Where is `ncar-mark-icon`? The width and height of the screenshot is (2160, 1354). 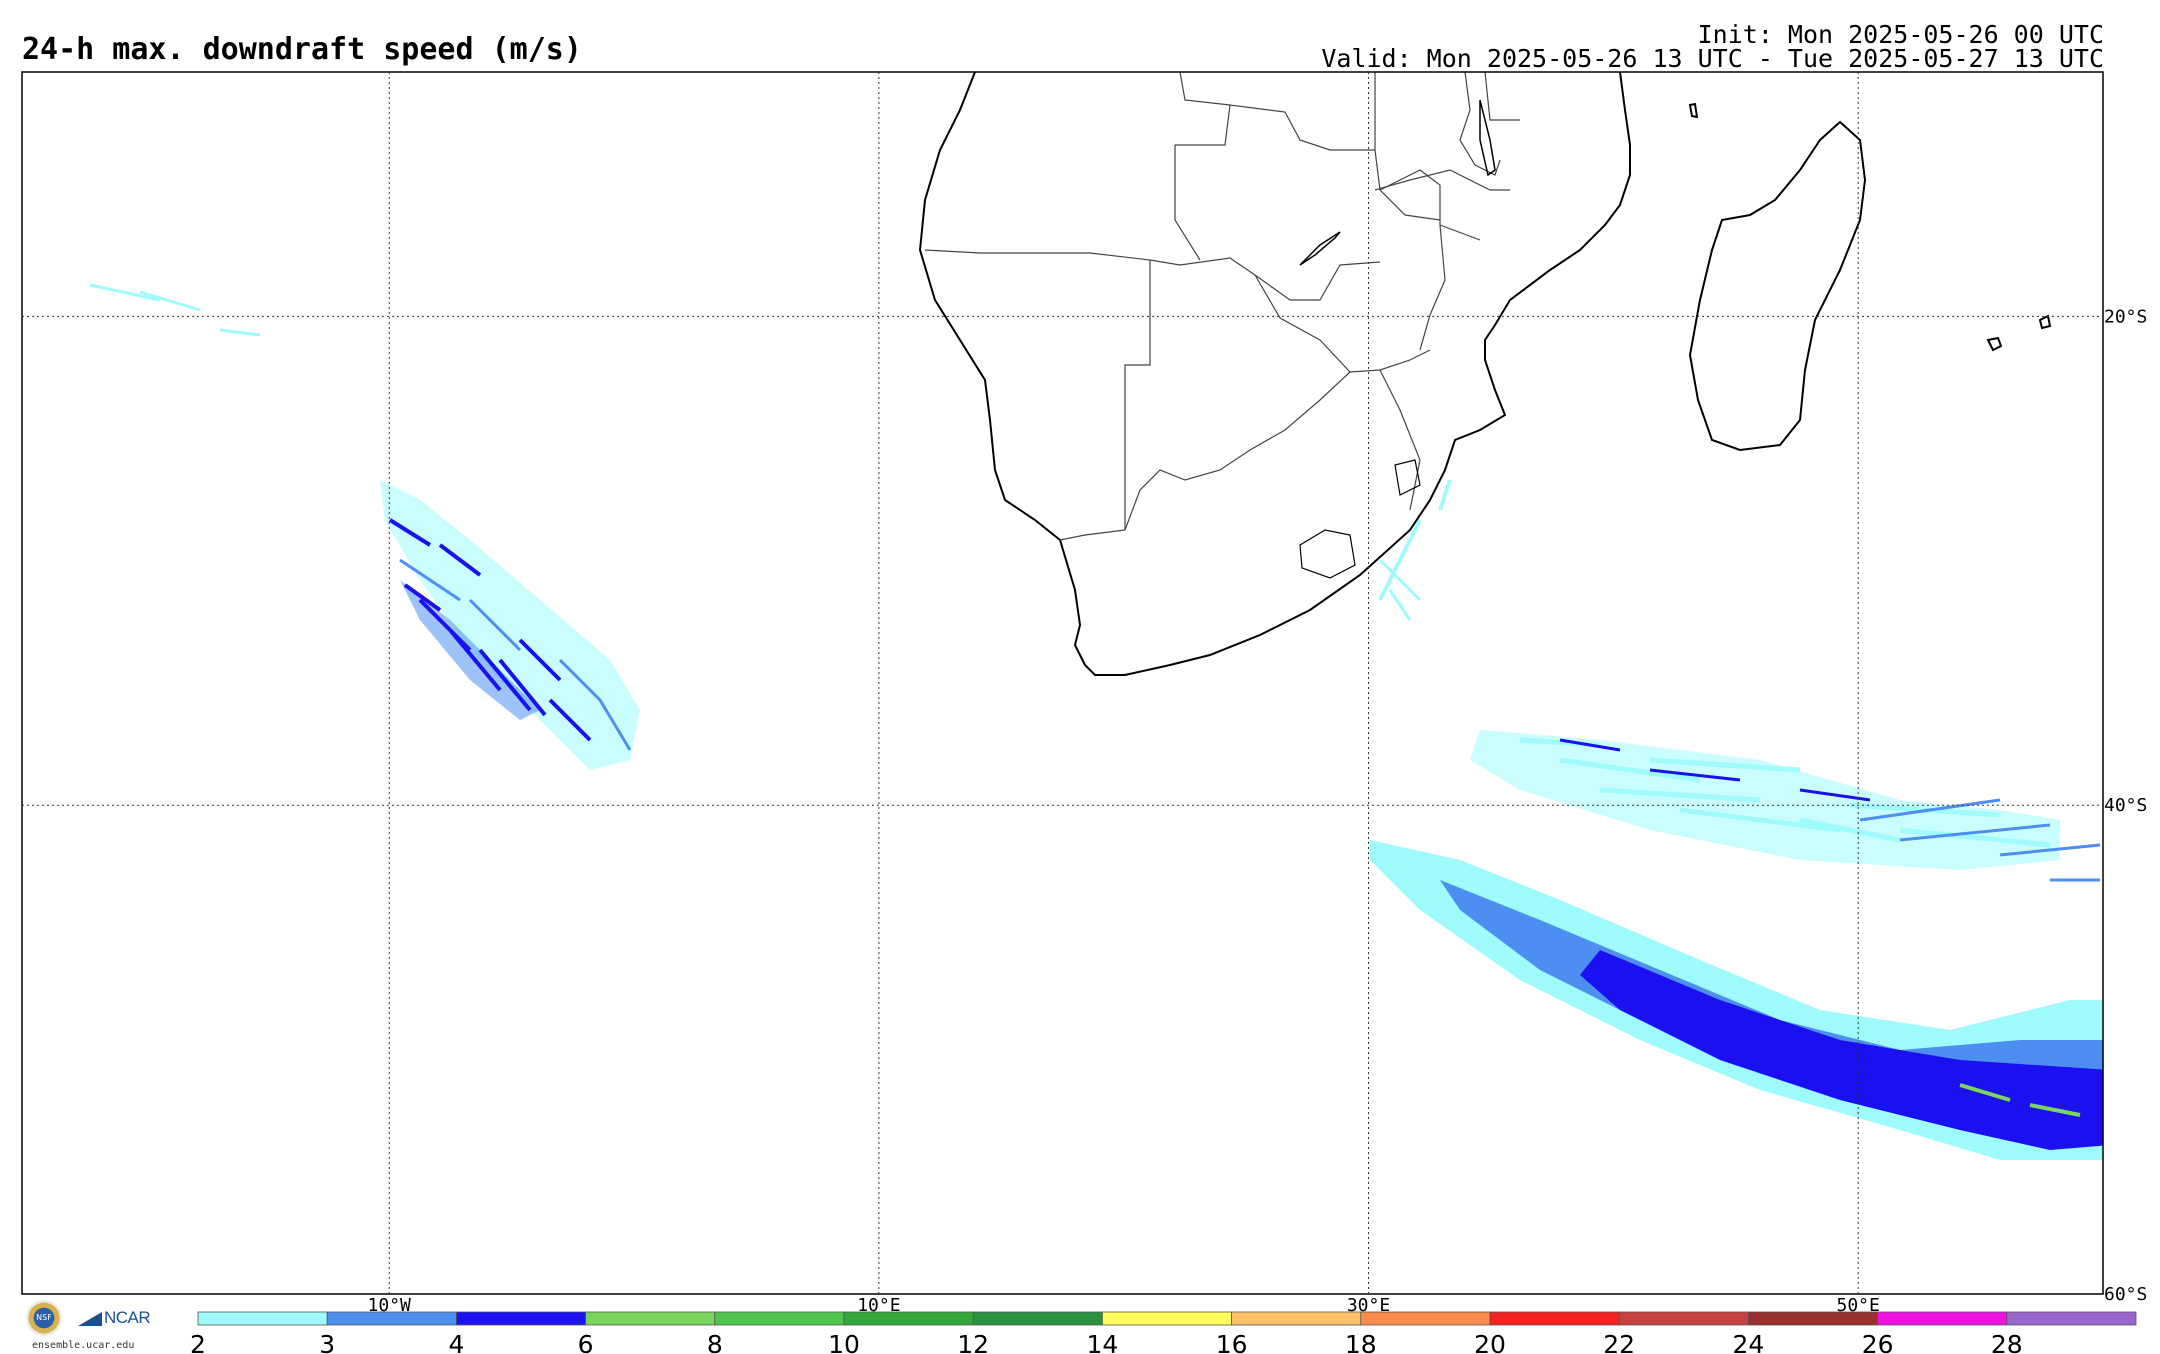 ncar-mark-icon is located at coordinates (90, 1319).